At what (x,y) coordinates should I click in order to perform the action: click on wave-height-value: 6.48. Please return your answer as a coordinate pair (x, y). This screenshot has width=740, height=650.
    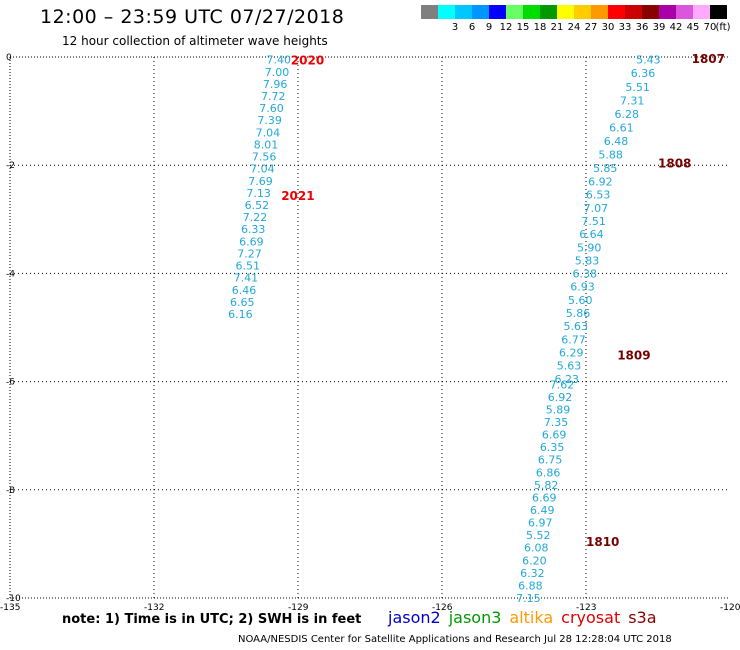
    Looking at the image, I should click on (616, 141).